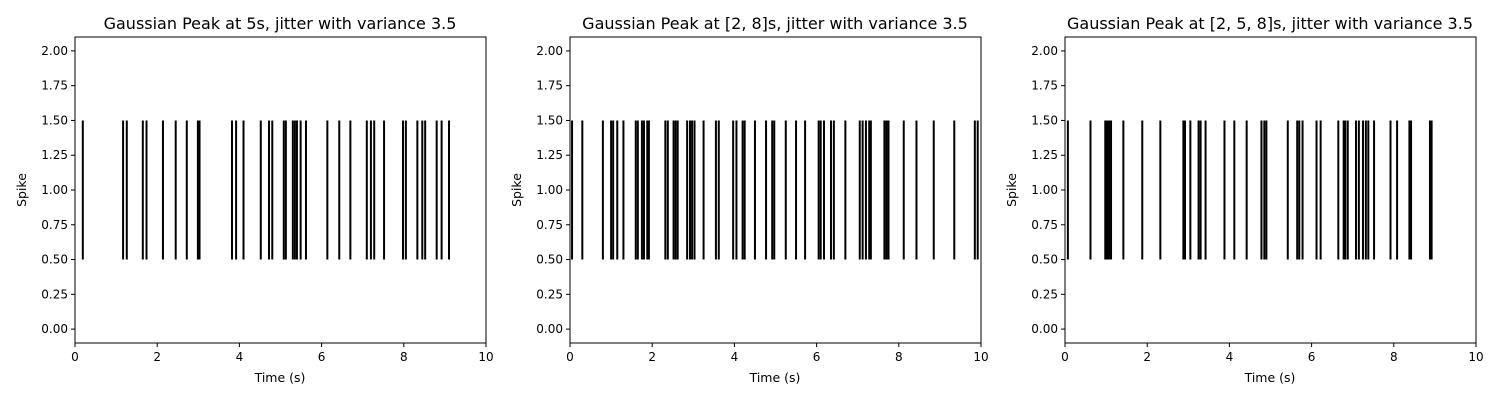 This screenshot has width=1500, height=400. What do you see at coordinates (549, 86) in the screenshot?
I see `subplot-2-y-tick-label-8: 1.75` at bounding box center [549, 86].